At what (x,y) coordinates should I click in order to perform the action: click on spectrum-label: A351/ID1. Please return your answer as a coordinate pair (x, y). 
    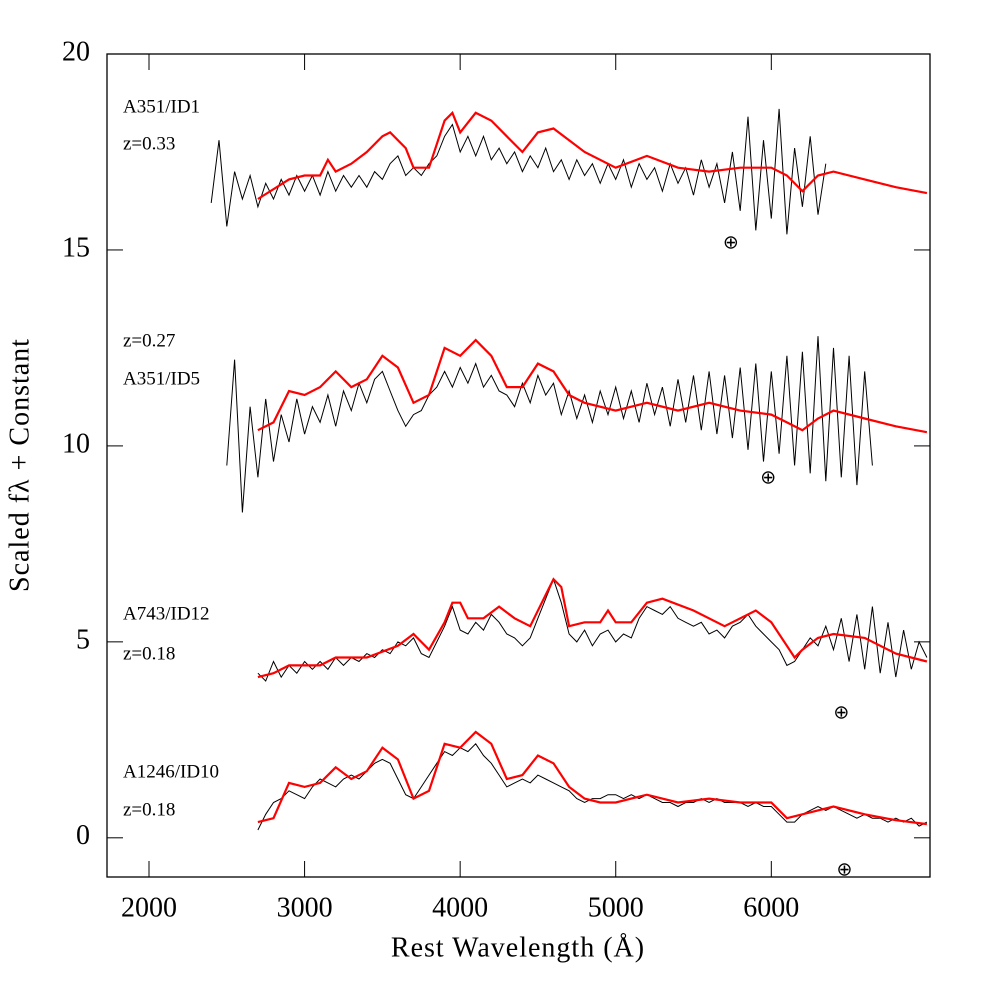
    Looking at the image, I should click on (161, 106).